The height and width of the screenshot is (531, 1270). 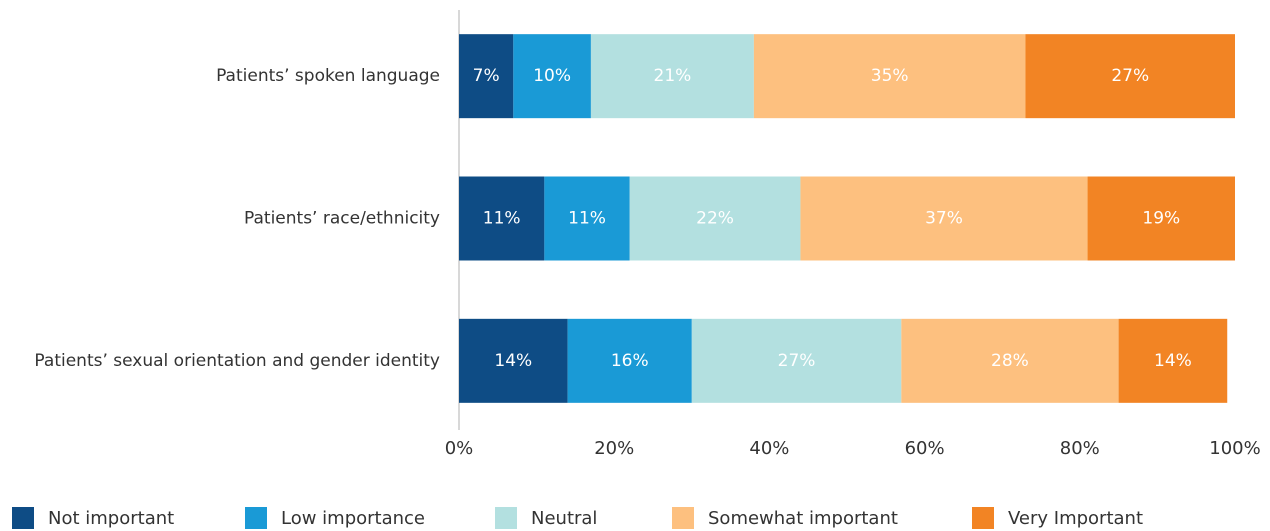 What do you see at coordinates (1080, 448) in the screenshot?
I see `x-tick-label: 80%` at bounding box center [1080, 448].